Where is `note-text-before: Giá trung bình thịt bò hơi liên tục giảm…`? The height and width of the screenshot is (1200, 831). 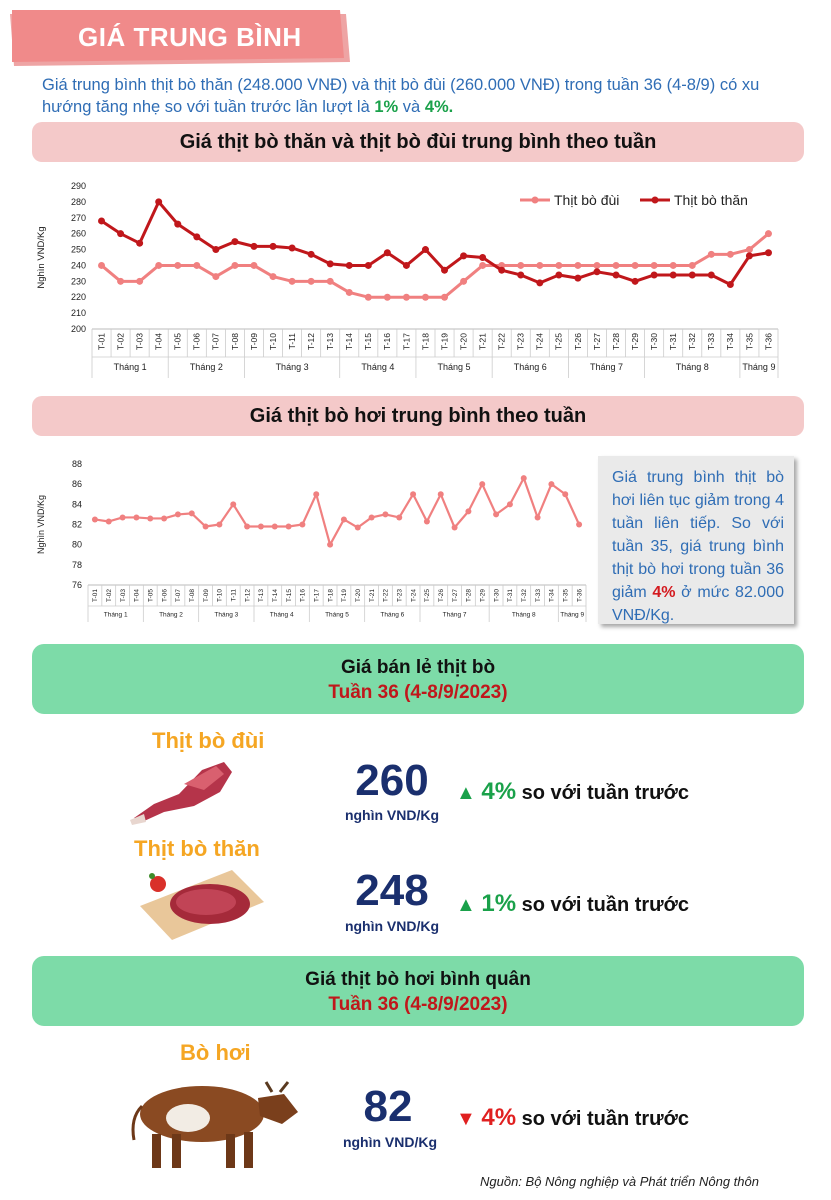 note-text-before: Giá trung bình thịt bò hơi liên tục giảm… is located at coordinates (698, 535).